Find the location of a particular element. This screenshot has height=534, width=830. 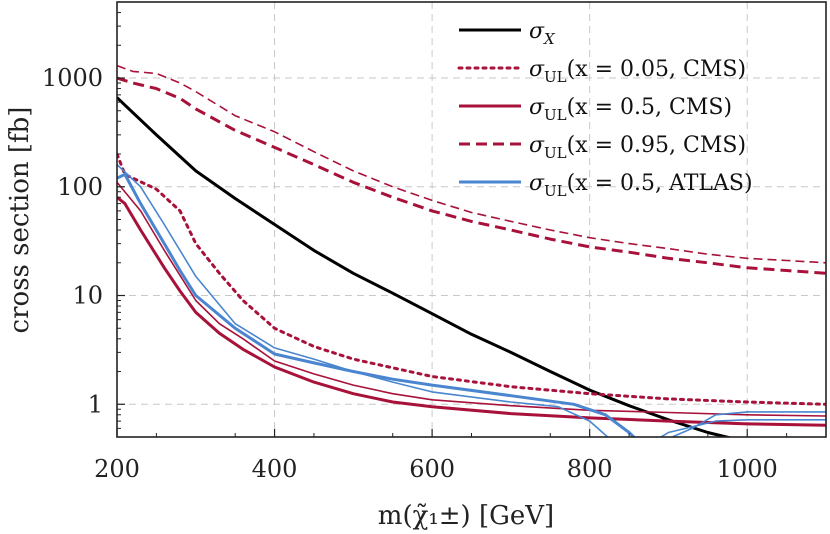

legend-item: σUL(x = 0.95, CMS) is located at coordinates (602, 147).